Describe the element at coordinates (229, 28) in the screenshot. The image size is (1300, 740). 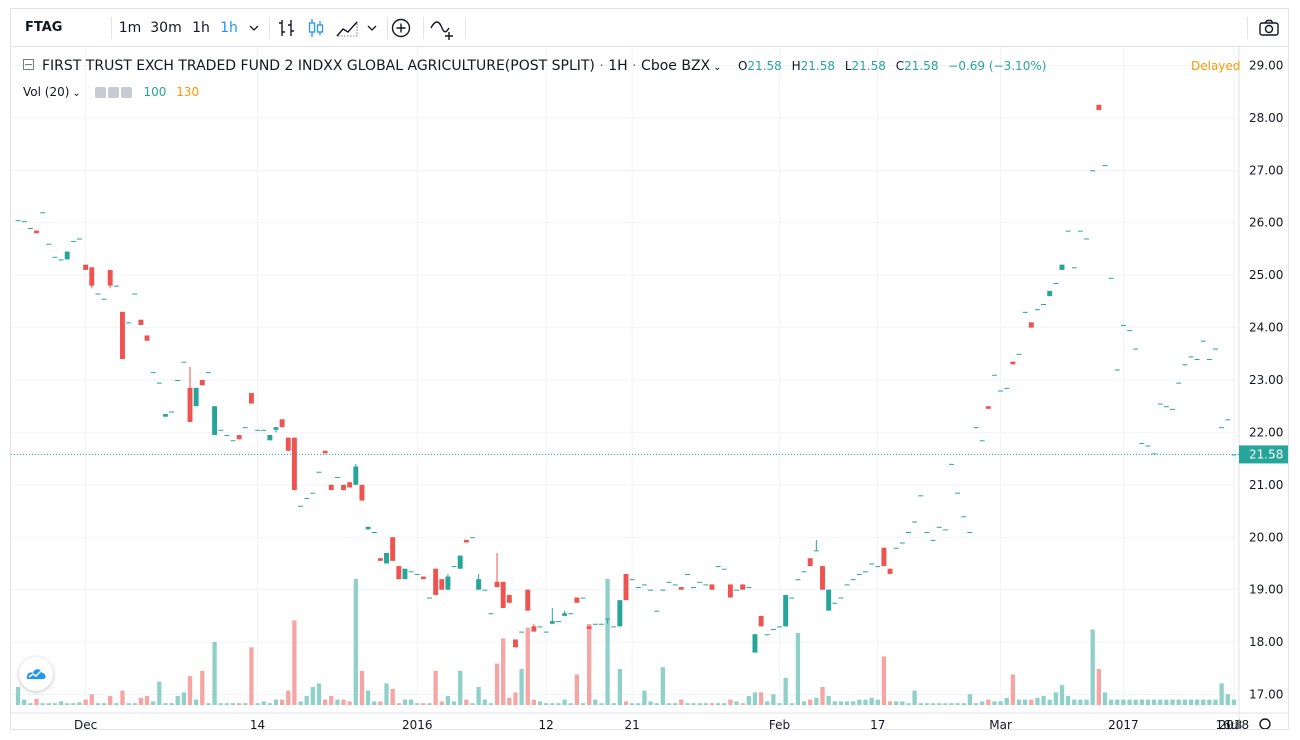
I see `interval-active-button: 1h` at that location.